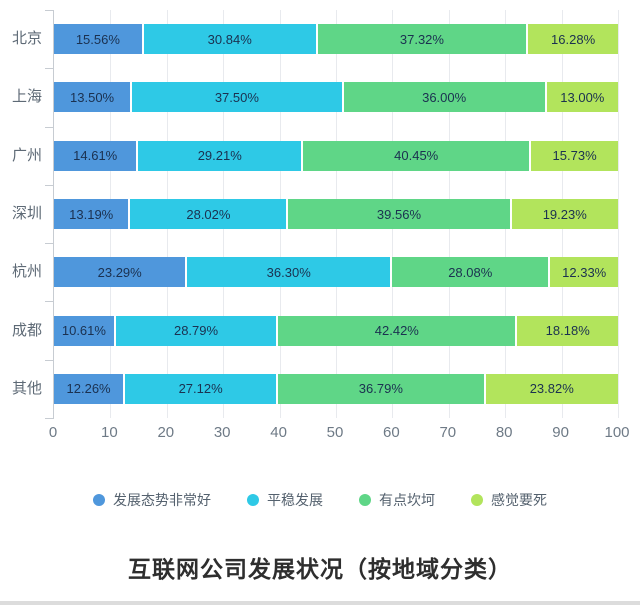  Describe the element at coordinates (53, 214) in the screenshot. I see `y-axis-line` at that location.